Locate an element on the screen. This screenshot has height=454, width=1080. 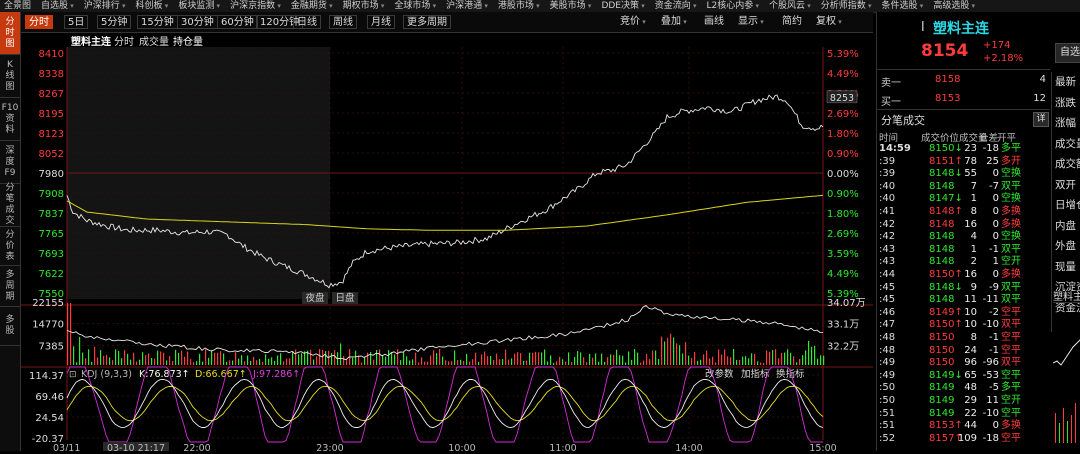
trade-row: :40 8147↓ 1 0 空换 is located at coordinates (963, 199).